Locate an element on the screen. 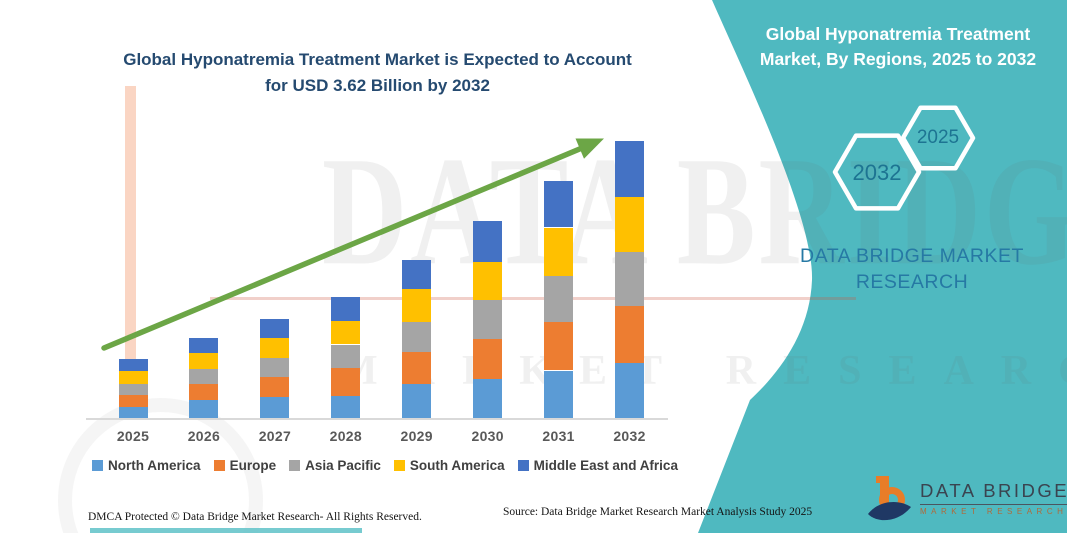 The height and width of the screenshot is (533, 1067). bar-segment-europe-2030 is located at coordinates (488, 359).